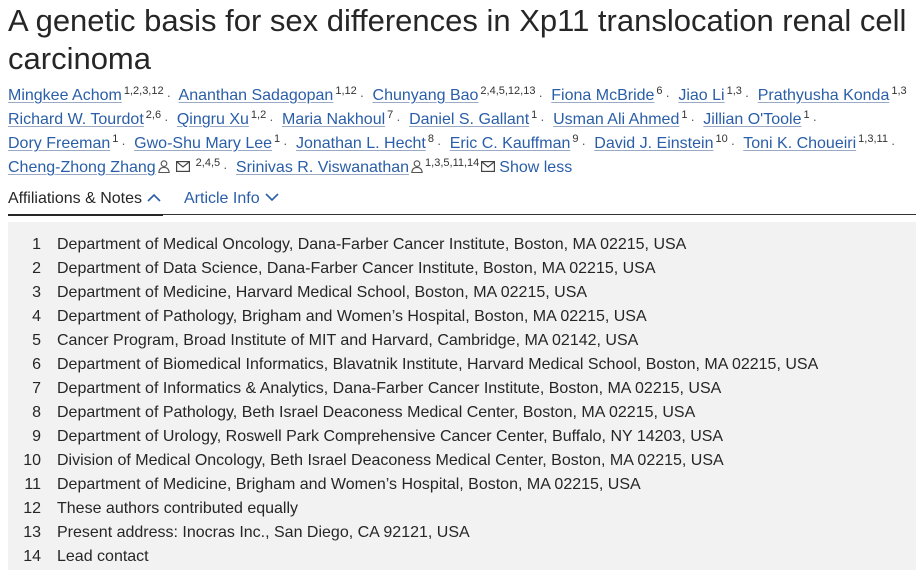  Describe the element at coordinates (82, 167) in the screenshot. I see `author-link: Cheng-Zhong Zhang` at that location.